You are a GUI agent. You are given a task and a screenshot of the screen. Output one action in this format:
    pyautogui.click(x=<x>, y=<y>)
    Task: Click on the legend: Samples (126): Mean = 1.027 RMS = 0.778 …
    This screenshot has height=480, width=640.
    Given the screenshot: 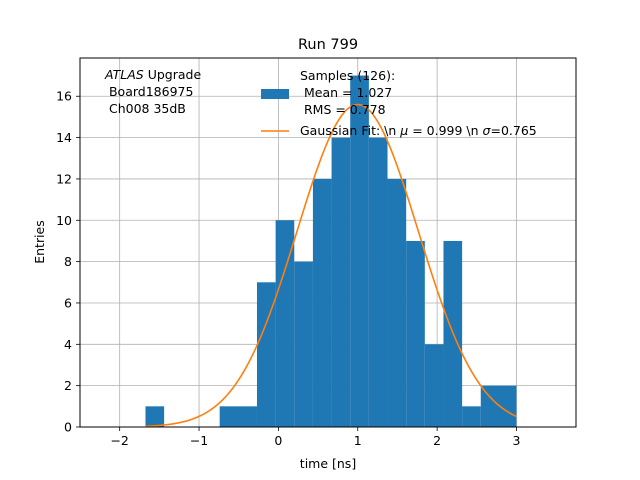 What is the action you would take?
    pyautogui.click(x=399, y=103)
    